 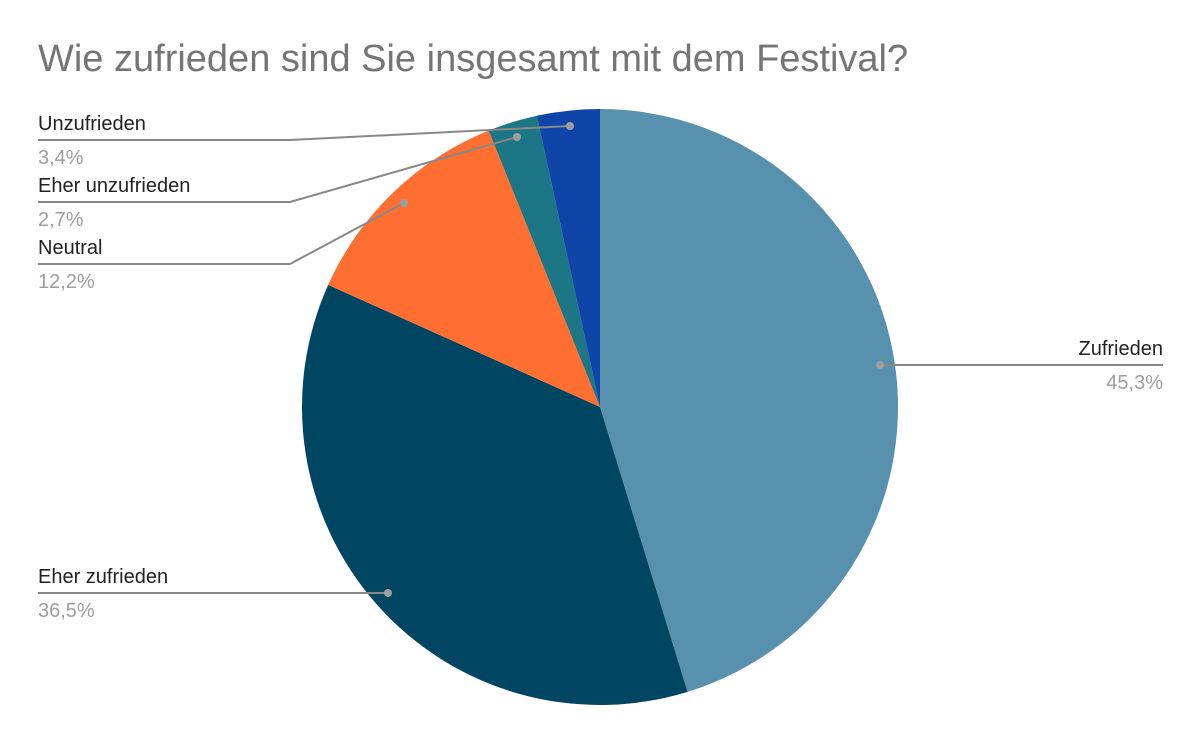 I want to click on pct-eher-unzufrieden: 2,7%, so click(x=61, y=220).